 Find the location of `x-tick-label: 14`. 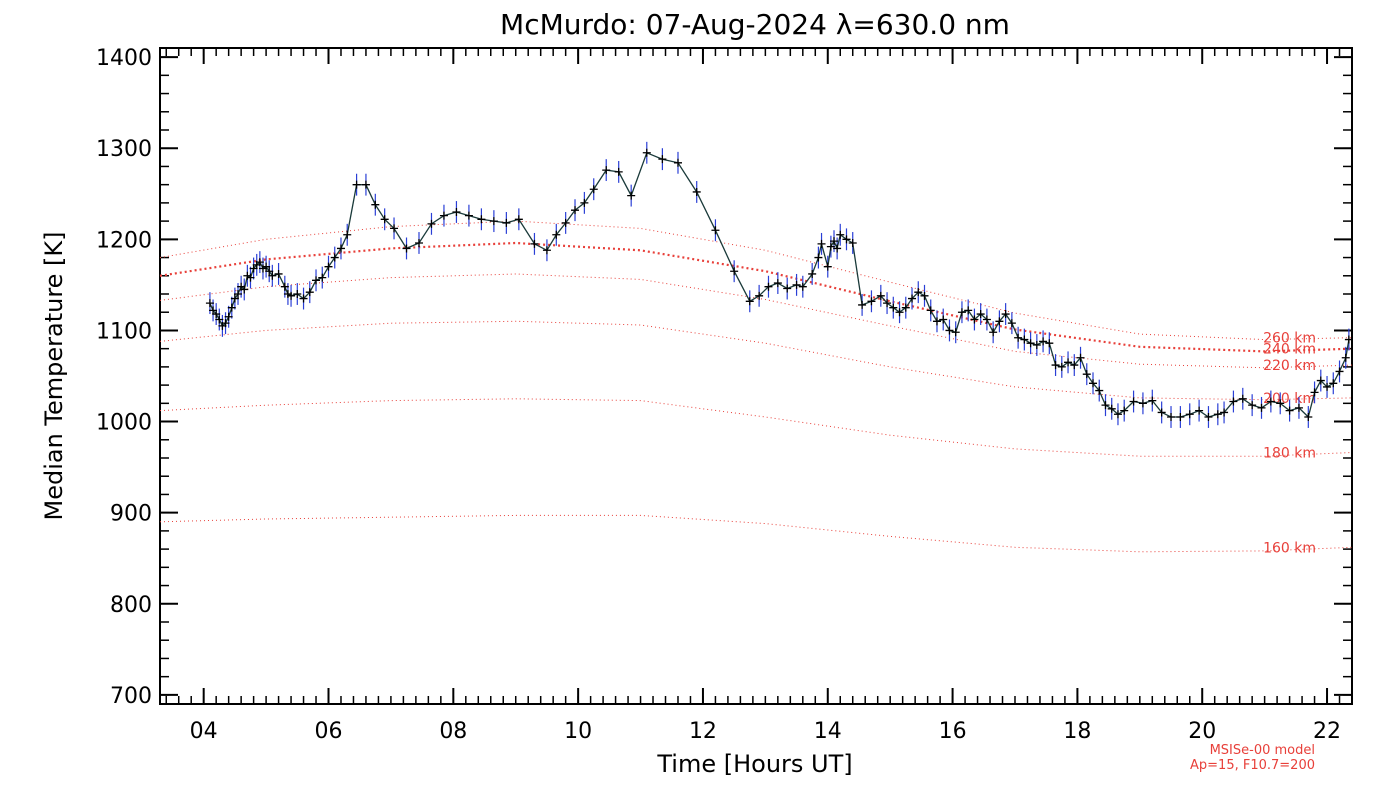

x-tick-label: 14 is located at coordinates (828, 731).